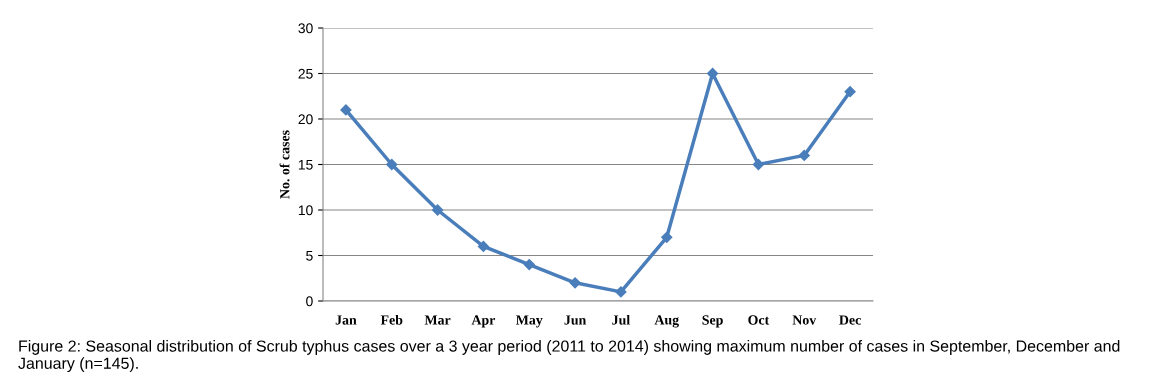 This screenshot has height=389, width=1152. Describe the element at coordinates (575, 320) in the screenshot. I see `x-tick-label: Jun` at that location.